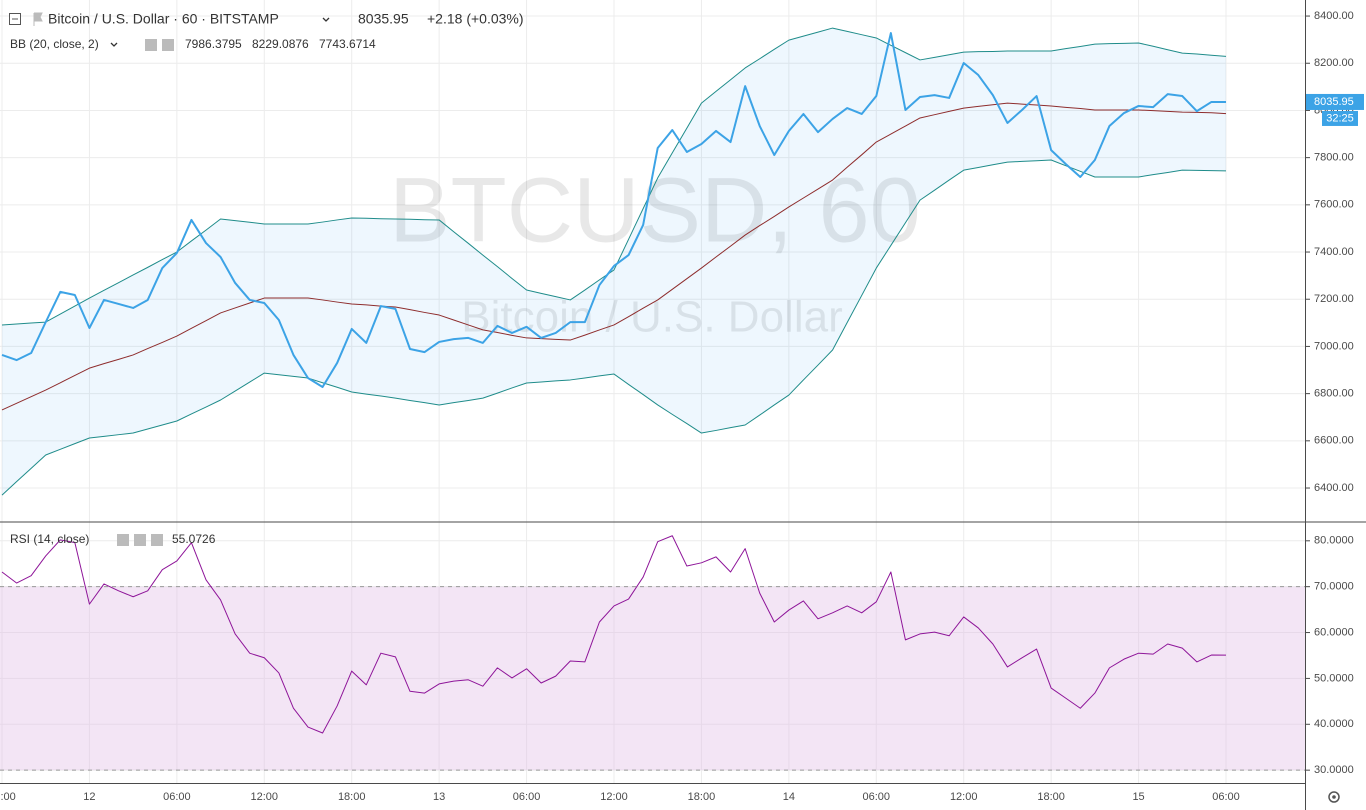 The image size is (1366, 810). I want to click on y-tick-label: 7600.00, so click(1334, 205).